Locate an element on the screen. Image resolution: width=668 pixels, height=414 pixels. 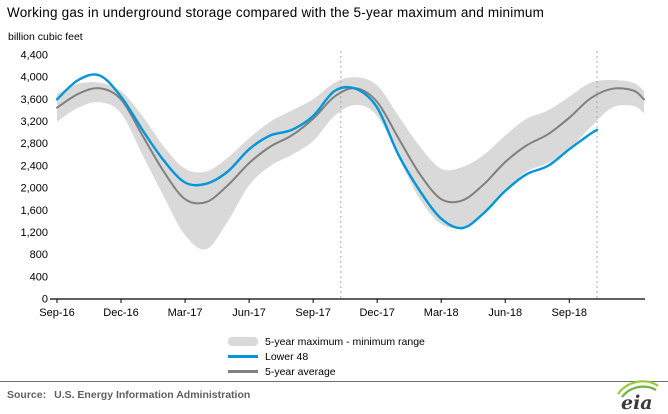
legend-swatch-range is located at coordinates (243, 341).